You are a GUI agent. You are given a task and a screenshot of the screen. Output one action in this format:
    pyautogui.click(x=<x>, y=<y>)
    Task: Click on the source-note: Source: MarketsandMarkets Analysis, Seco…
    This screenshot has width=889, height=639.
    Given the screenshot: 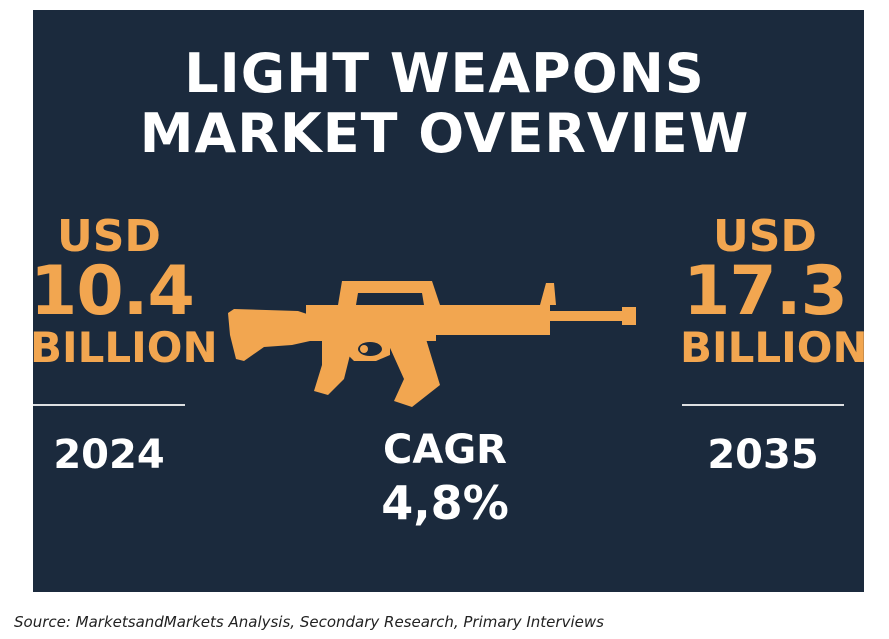 What is the action you would take?
    pyautogui.click(x=309, y=622)
    